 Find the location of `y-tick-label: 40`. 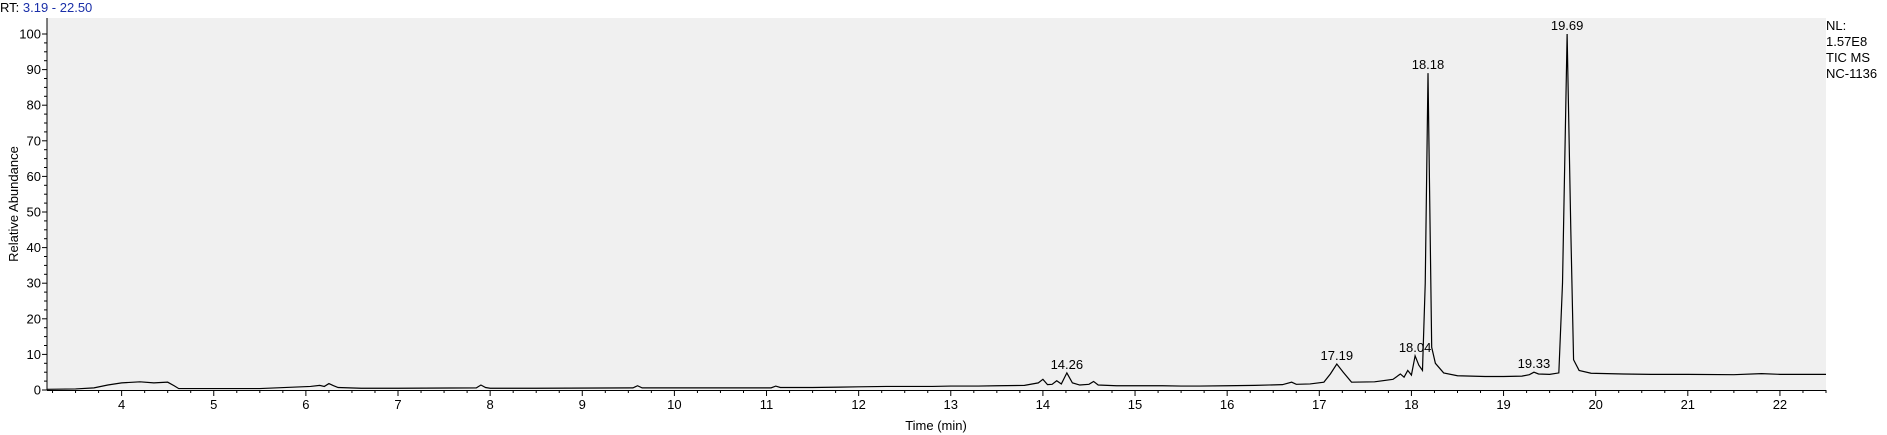

y-tick-label: 40 is located at coordinates (34, 247).